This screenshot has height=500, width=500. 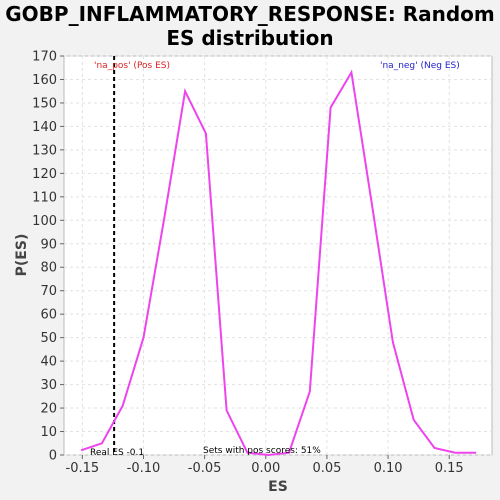 What do you see at coordinates (44, 127) in the screenshot?
I see `y-tick-label: 140` at bounding box center [44, 127].